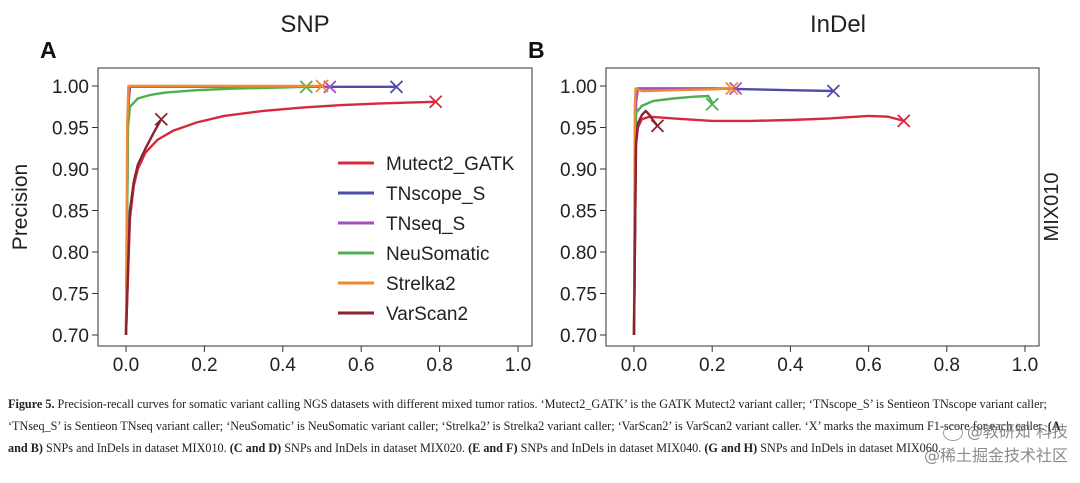 The height and width of the screenshot is (483, 1080). Describe the element at coordinates (1025, 365) in the screenshot. I see `panel-b-xtick-label: 1.0` at that location.